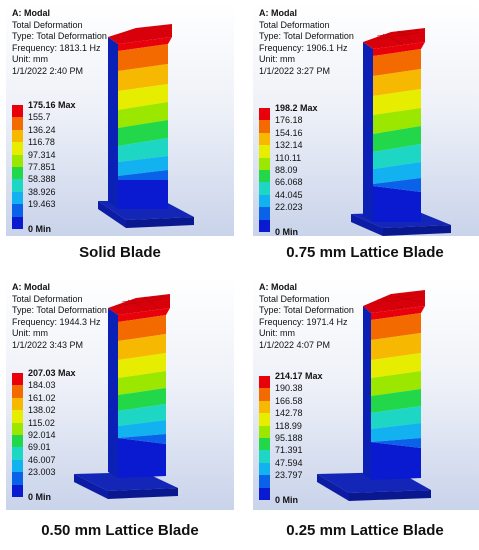 The image size is (479, 550). I want to click on legend-label: 176.18, so click(289, 120).